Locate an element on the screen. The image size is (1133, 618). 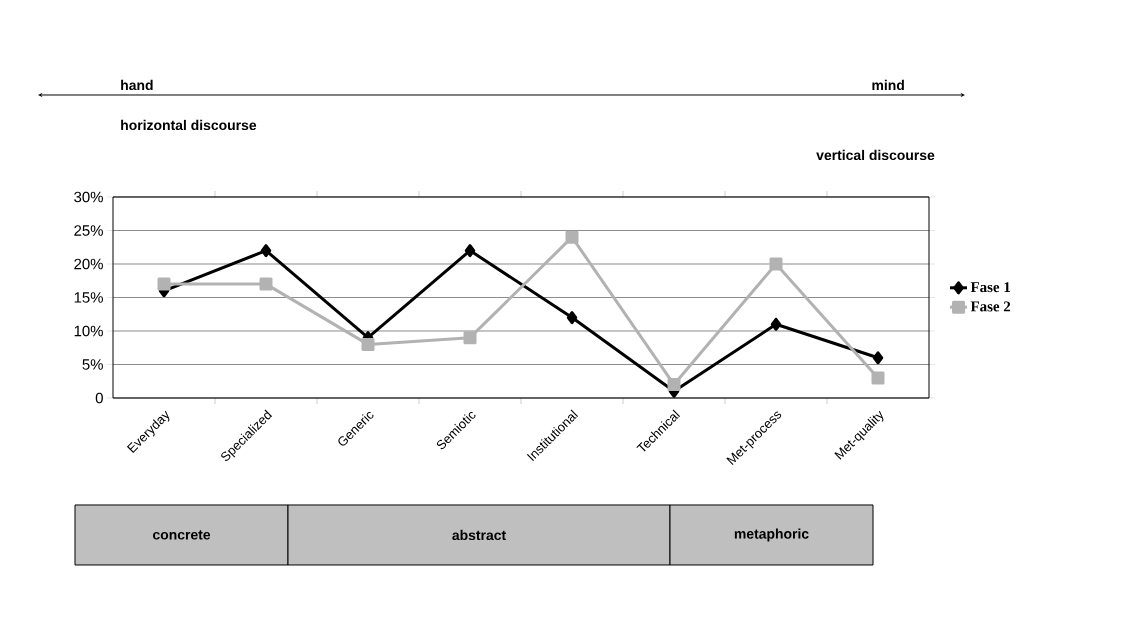
y-tick-label: 20% is located at coordinates (88, 264).